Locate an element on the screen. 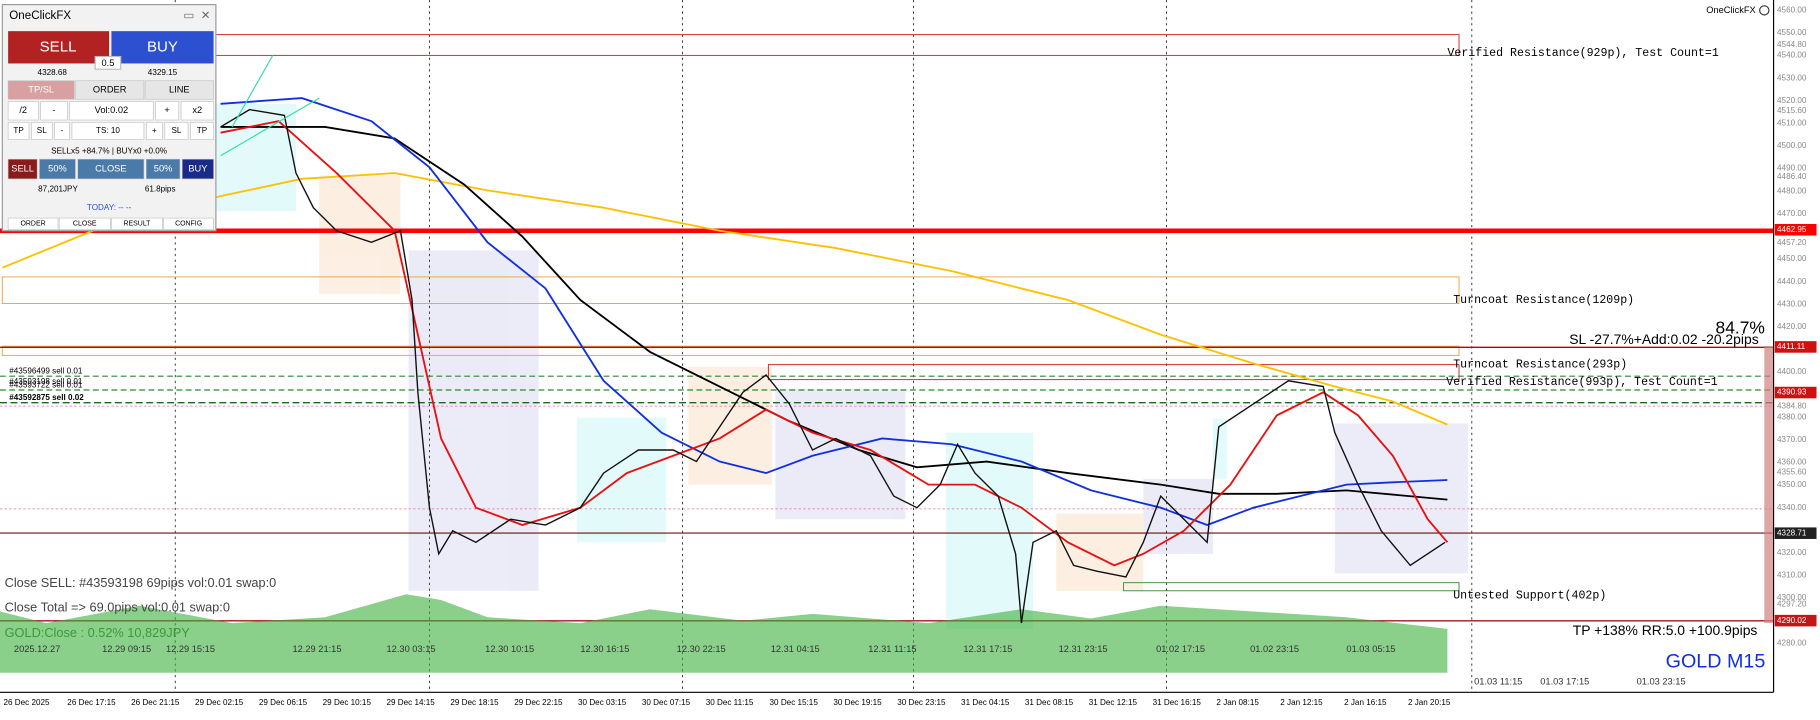 The width and height of the screenshot is (1820, 720). close-icon: ✕ is located at coordinates (206, 16).